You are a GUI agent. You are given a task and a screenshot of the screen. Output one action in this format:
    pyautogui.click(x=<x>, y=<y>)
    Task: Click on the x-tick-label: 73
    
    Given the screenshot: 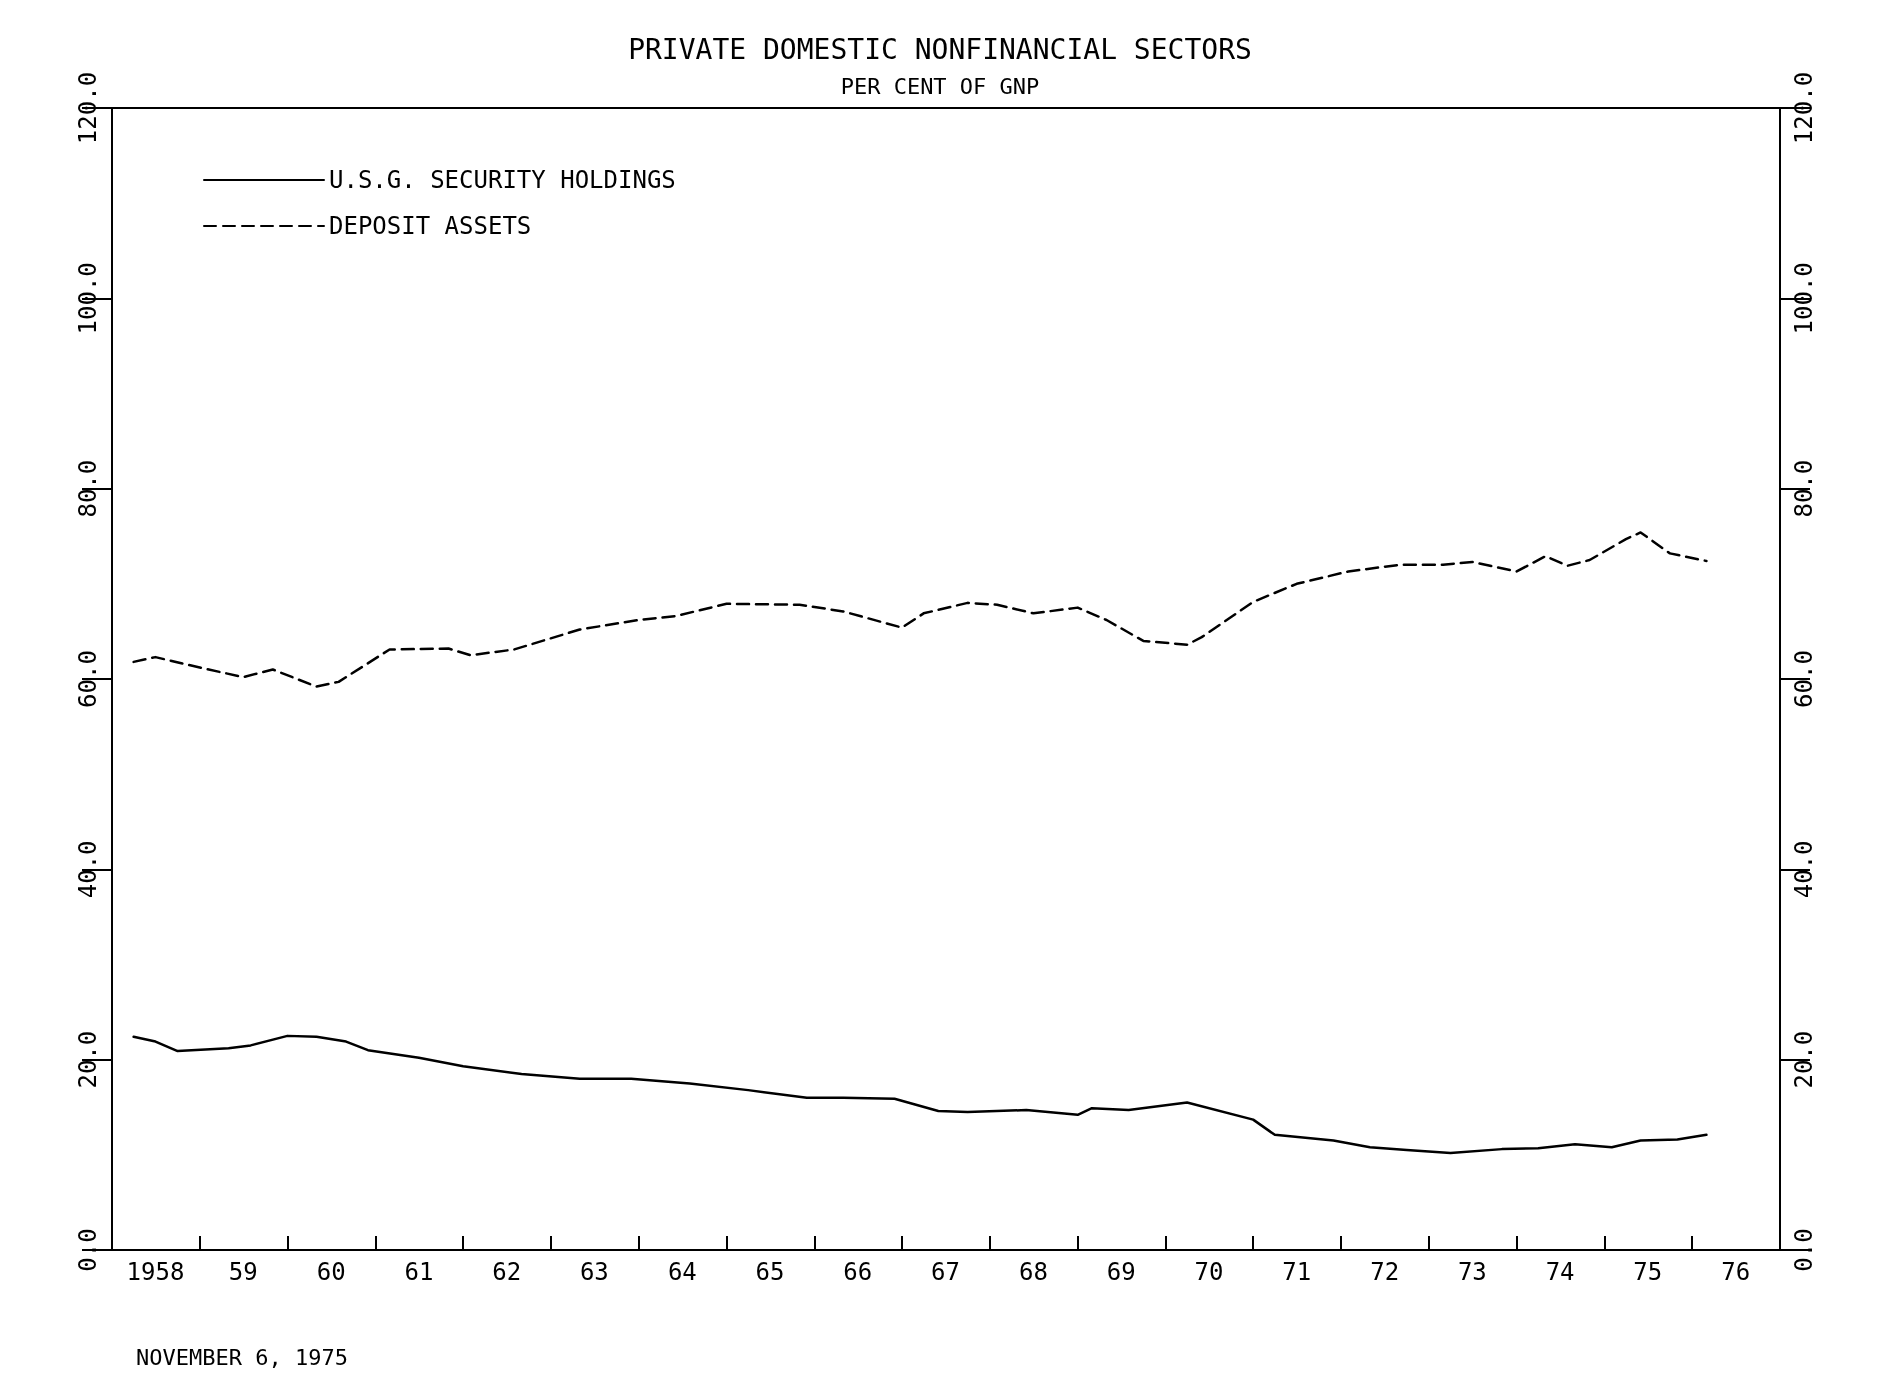 What is the action you would take?
    pyautogui.click(x=1472, y=1272)
    